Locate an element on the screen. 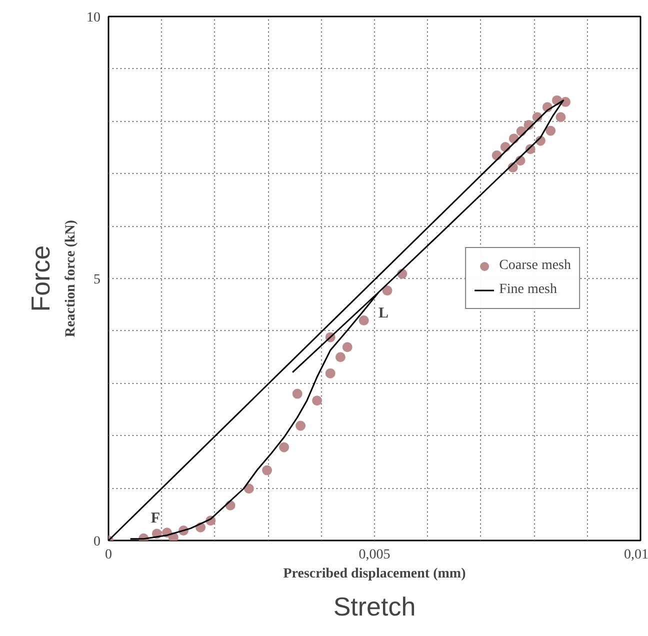 The height and width of the screenshot is (636, 648). x-tick-label: 0,01 is located at coordinates (636, 555).